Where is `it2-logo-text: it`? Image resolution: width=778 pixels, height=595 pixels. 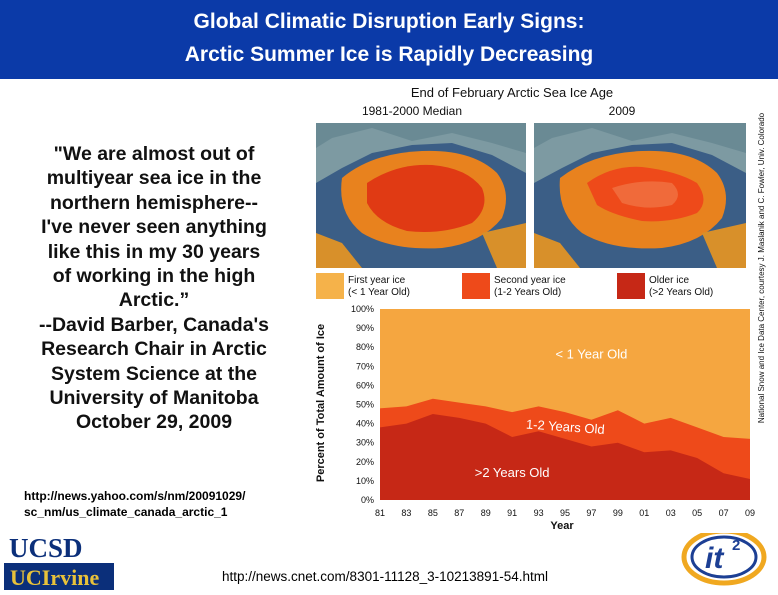
it2-logo-text: it is located at coordinates (715, 558).